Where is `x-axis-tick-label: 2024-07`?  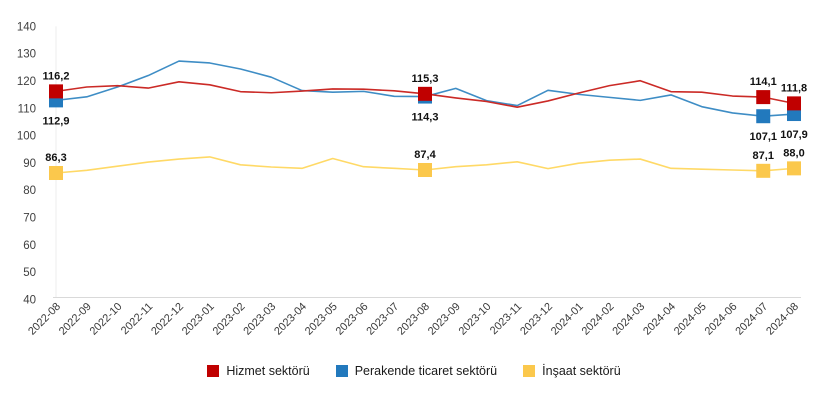 x-axis-tick-label: 2024-07 is located at coordinates (751, 319).